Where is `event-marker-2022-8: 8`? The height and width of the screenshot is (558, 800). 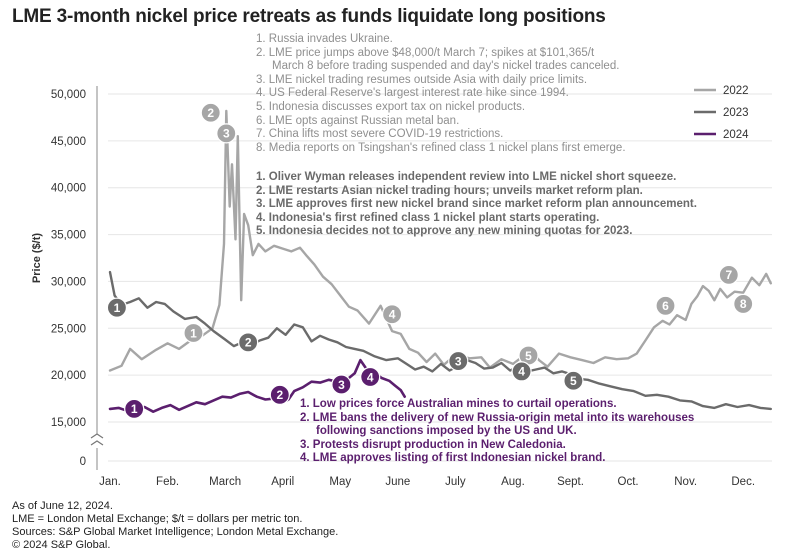 event-marker-2022-8: 8 is located at coordinates (743, 304).